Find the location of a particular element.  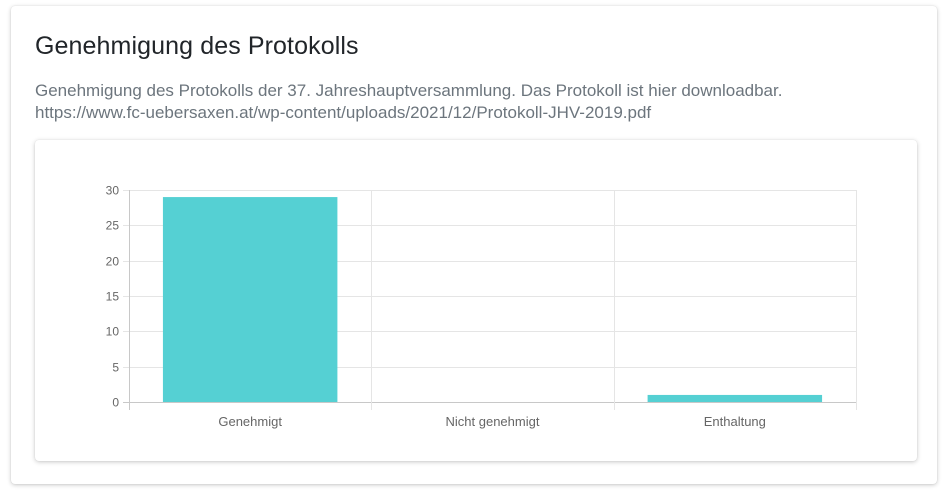

y-tick-label: 15 is located at coordinates (113, 297).